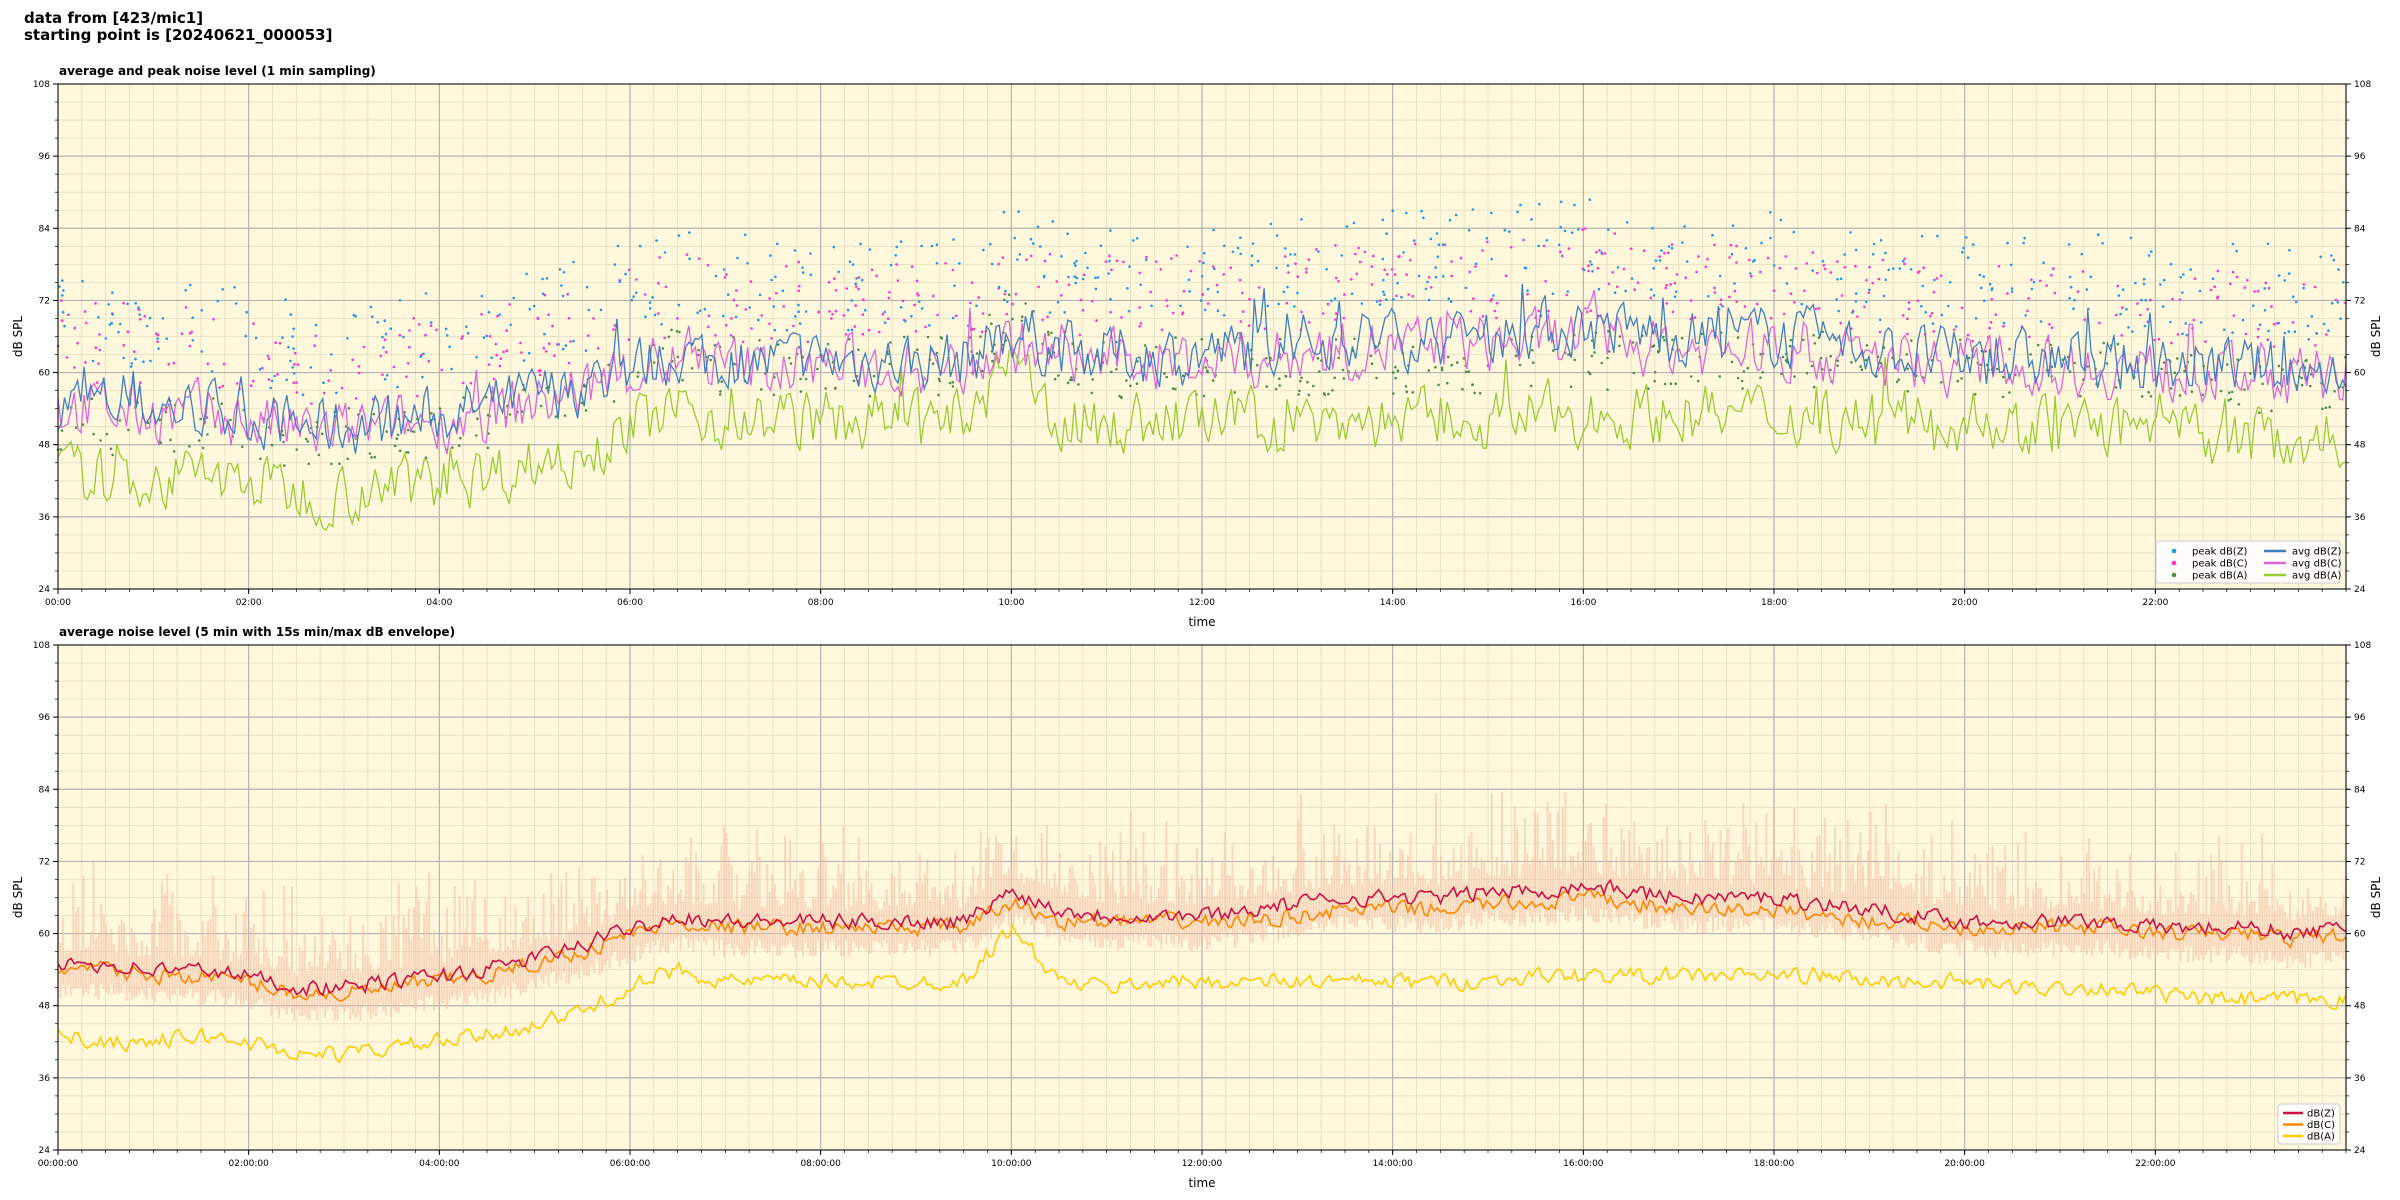 The height and width of the screenshot is (1200, 2400). Describe the element at coordinates (1011, 603) in the screenshot. I see `x-tick-label: 10:00` at that location.